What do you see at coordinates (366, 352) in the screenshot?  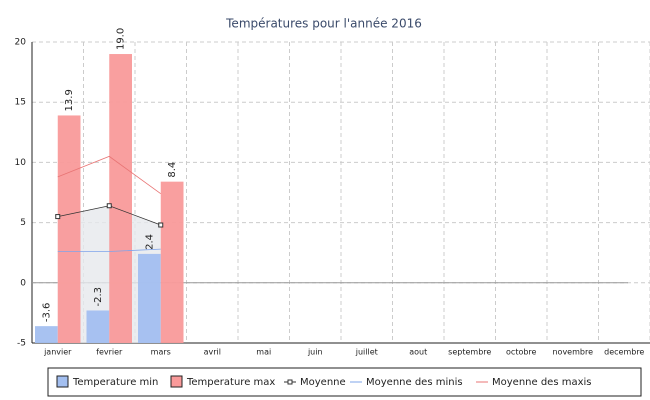 I see `x-tick-label: juillet` at bounding box center [366, 352].